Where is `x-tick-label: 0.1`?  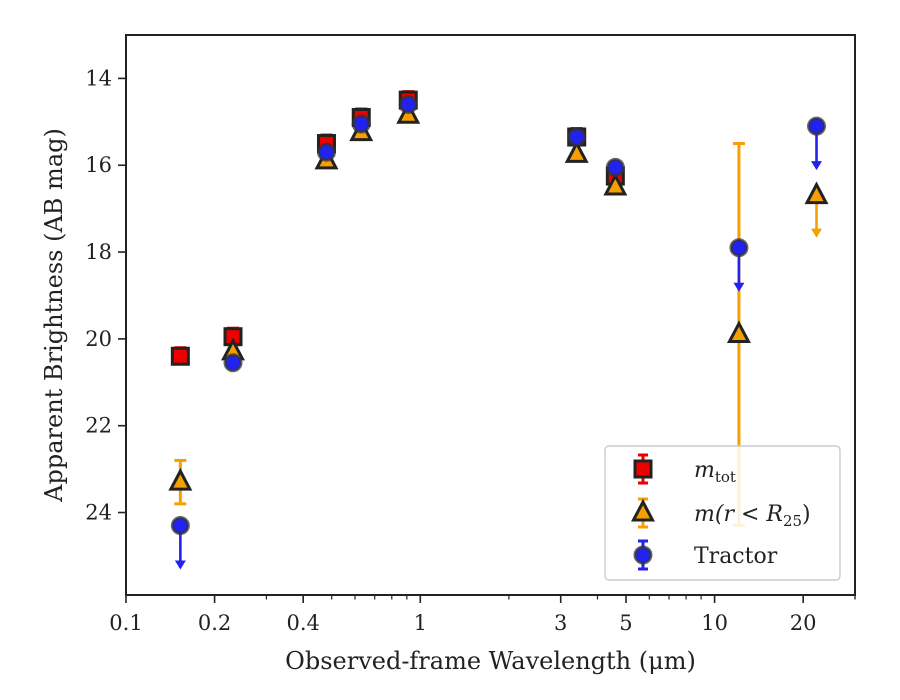 x-tick-label: 0.1 is located at coordinates (125, 623).